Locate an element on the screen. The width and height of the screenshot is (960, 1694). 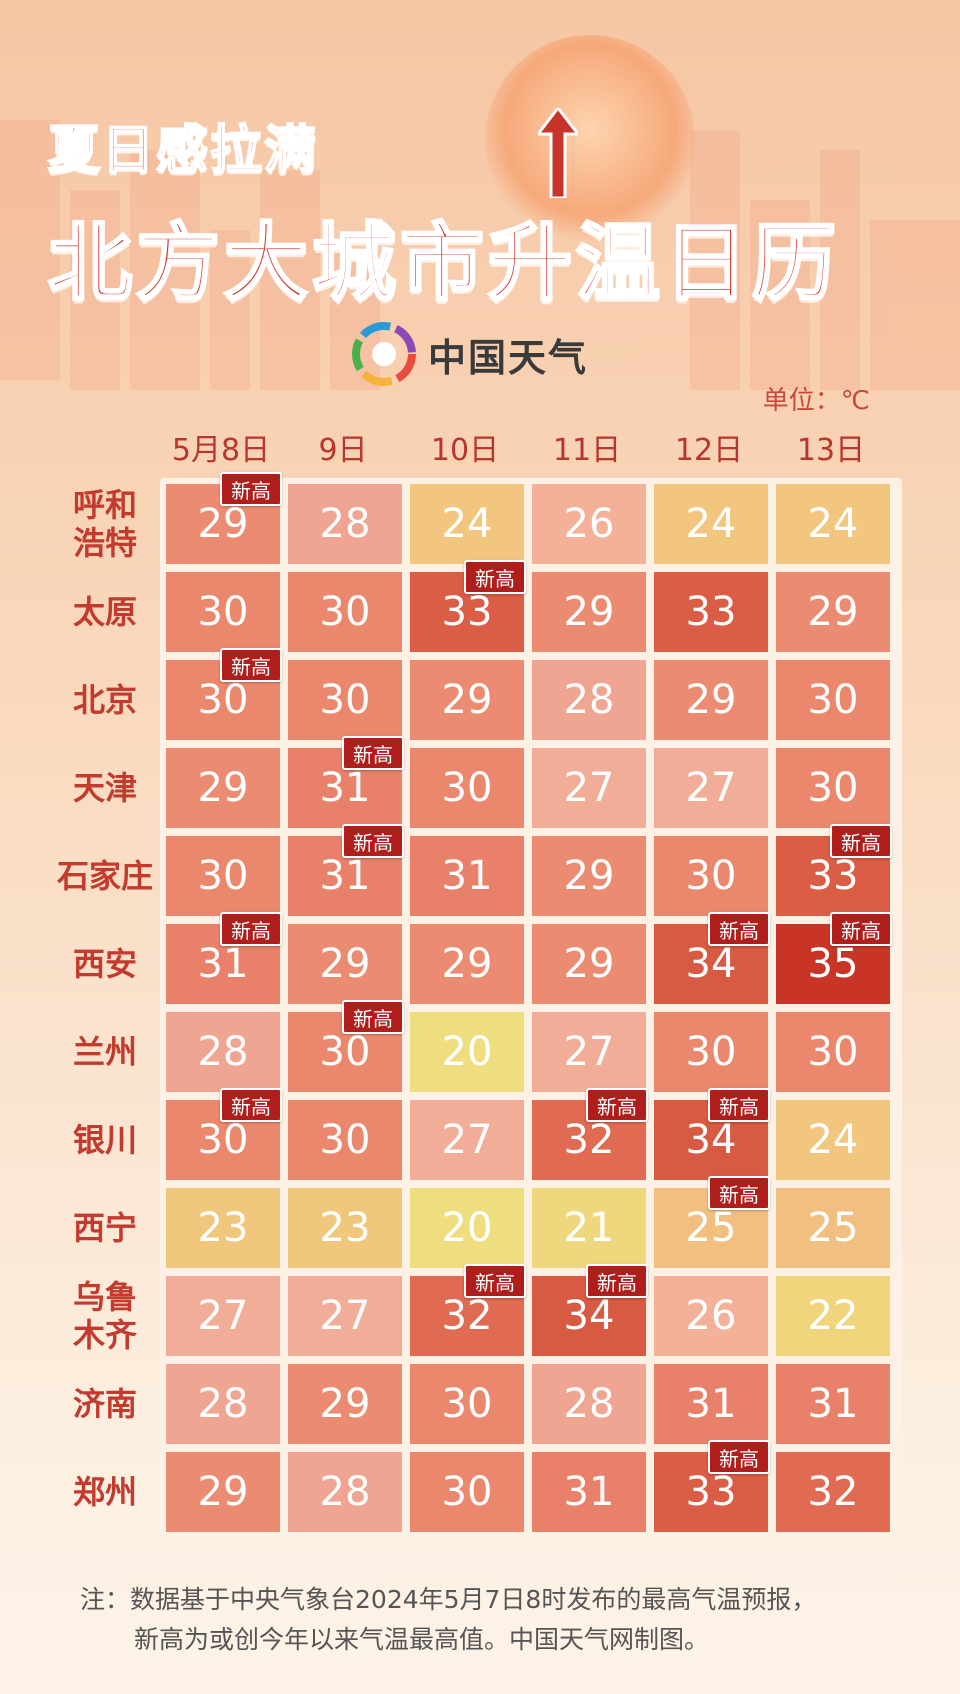
unit-label: 单位：℃ is located at coordinates (816, 401).